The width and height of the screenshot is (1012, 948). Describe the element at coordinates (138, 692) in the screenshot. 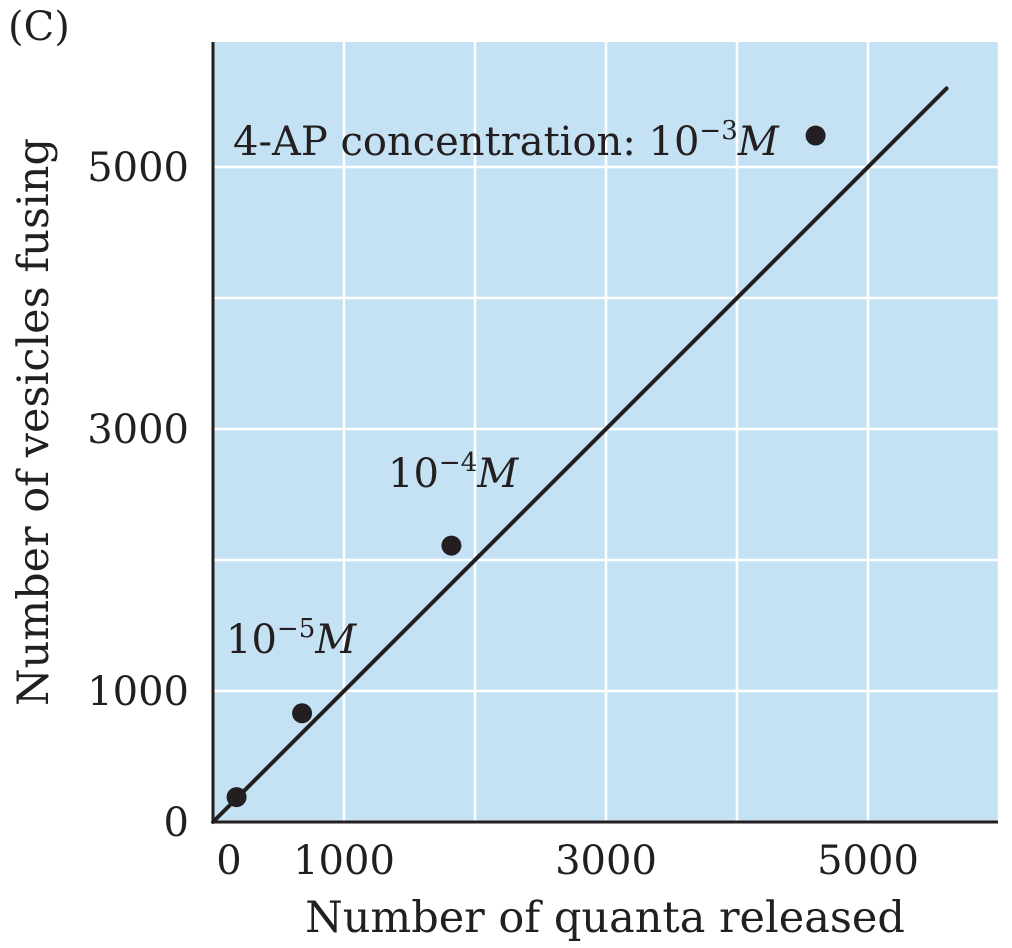

I see `y-tick-label: 1000` at that location.